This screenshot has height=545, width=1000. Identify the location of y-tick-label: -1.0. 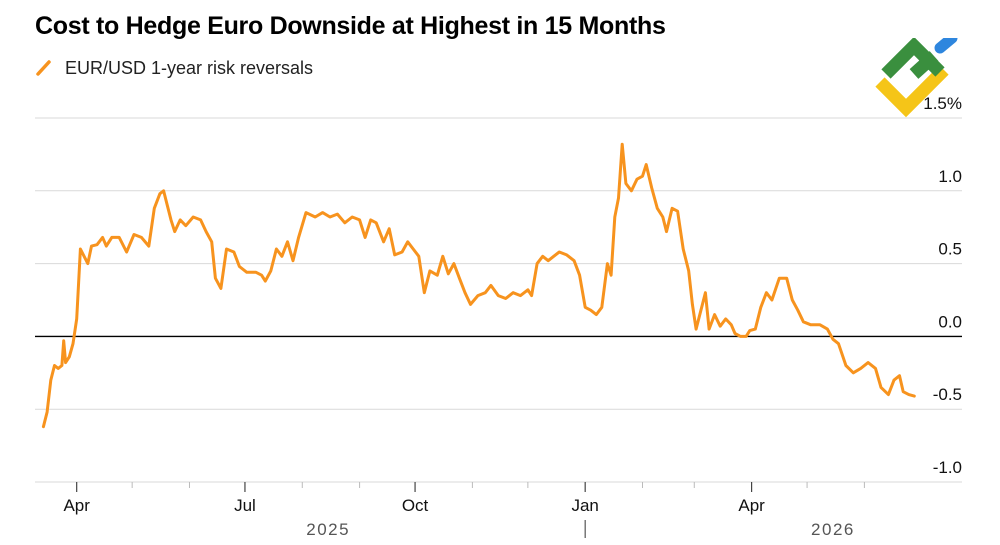
(947, 467).